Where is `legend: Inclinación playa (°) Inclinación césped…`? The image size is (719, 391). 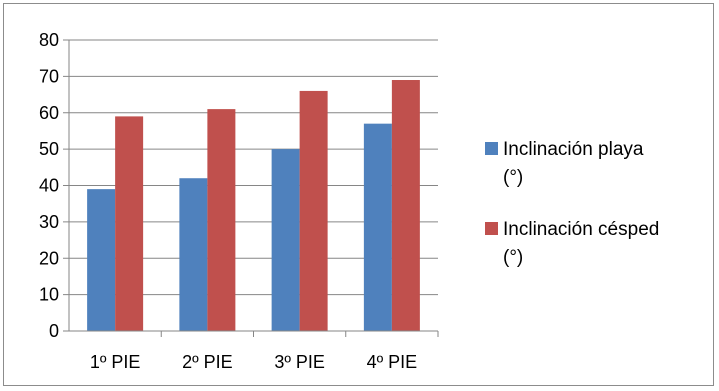
legend: Inclinación playa (°) Inclinación césped… is located at coordinates (572, 203).